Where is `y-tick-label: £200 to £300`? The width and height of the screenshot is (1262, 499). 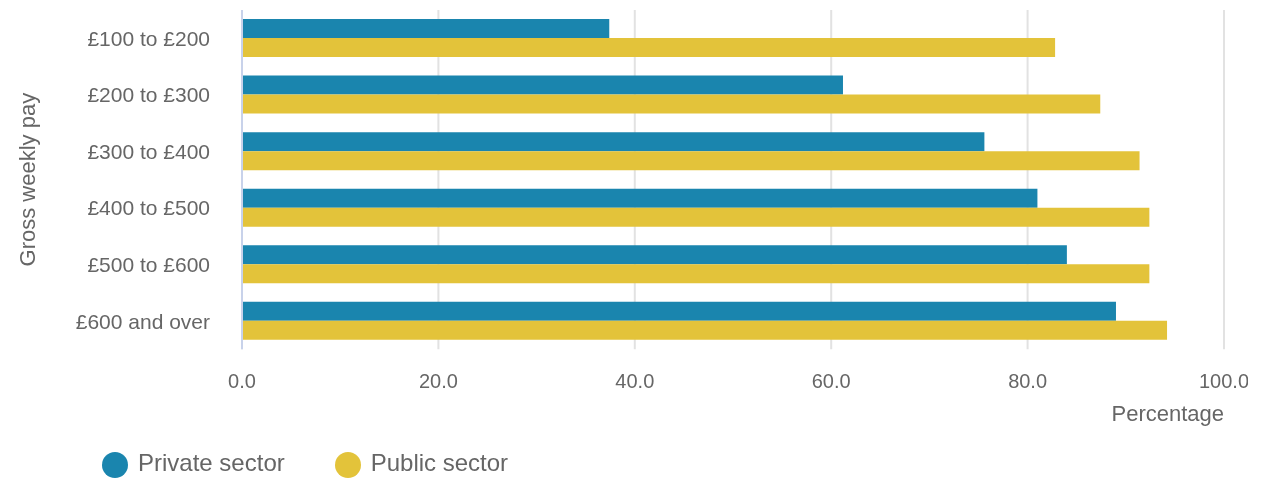
y-tick-label: £200 to £300 is located at coordinates (148, 95).